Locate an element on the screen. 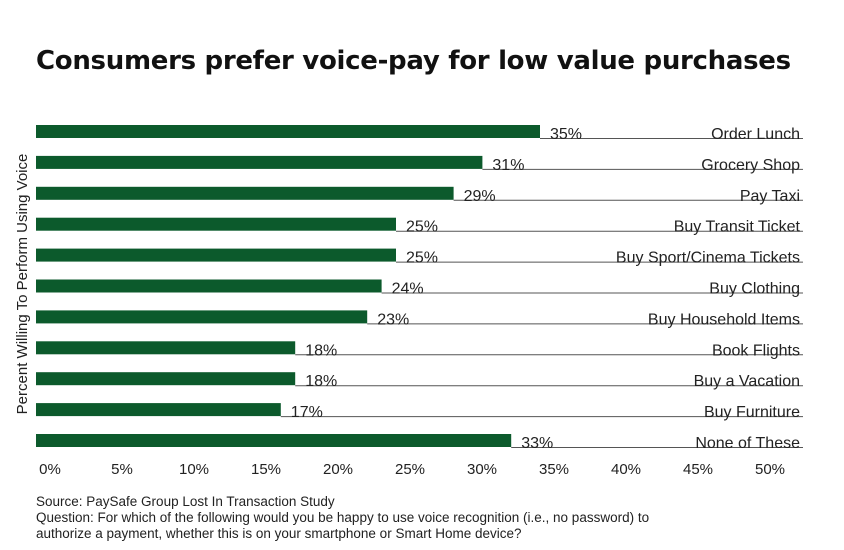  x-tick-label: 30% is located at coordinates (482, 469).